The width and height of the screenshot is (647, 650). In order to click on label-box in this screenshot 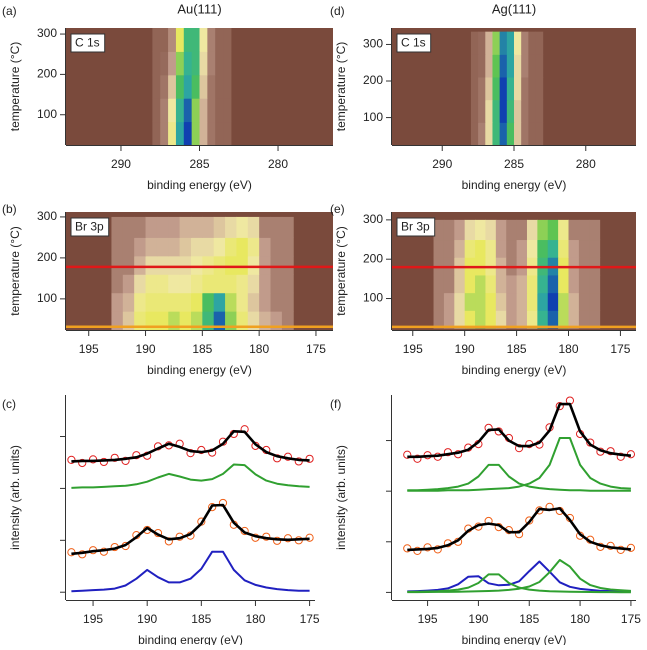, I will do `click(416, 227)`.